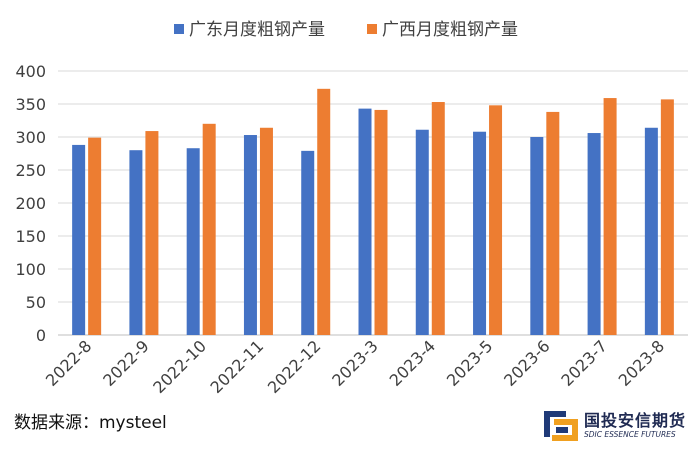  What do you see at coordinates (179, 366) in the screenshot?
I see `x-tick-label: 2022-10` at bounding box center [179, 366].